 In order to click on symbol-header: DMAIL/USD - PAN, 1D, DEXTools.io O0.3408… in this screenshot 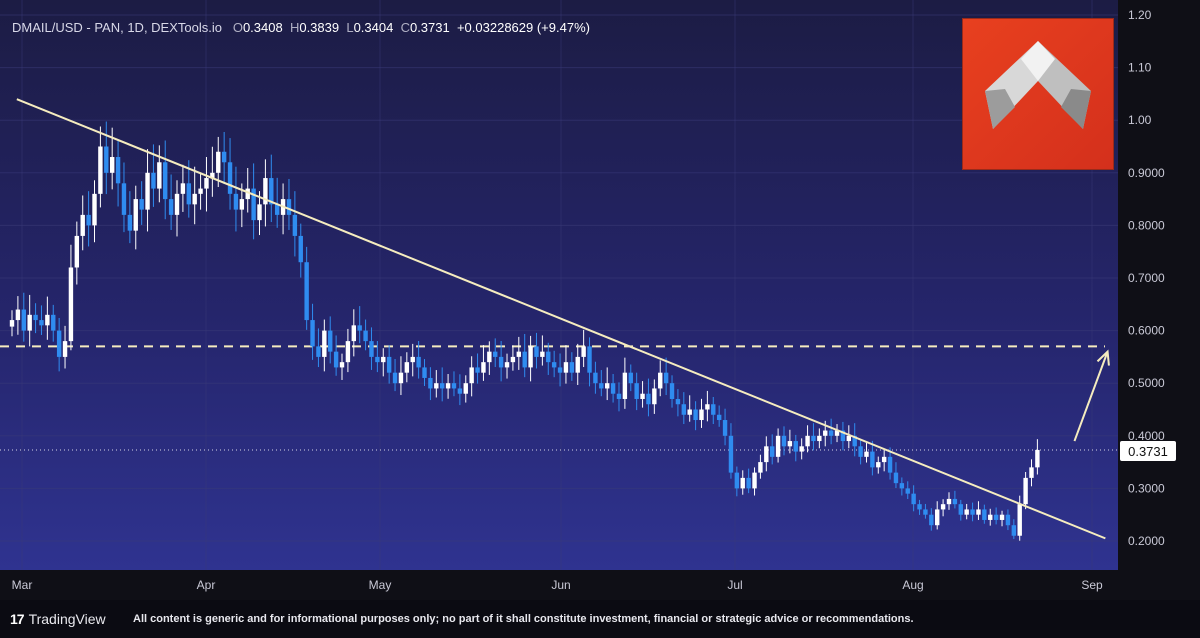, I will do `click(301, 27)`.